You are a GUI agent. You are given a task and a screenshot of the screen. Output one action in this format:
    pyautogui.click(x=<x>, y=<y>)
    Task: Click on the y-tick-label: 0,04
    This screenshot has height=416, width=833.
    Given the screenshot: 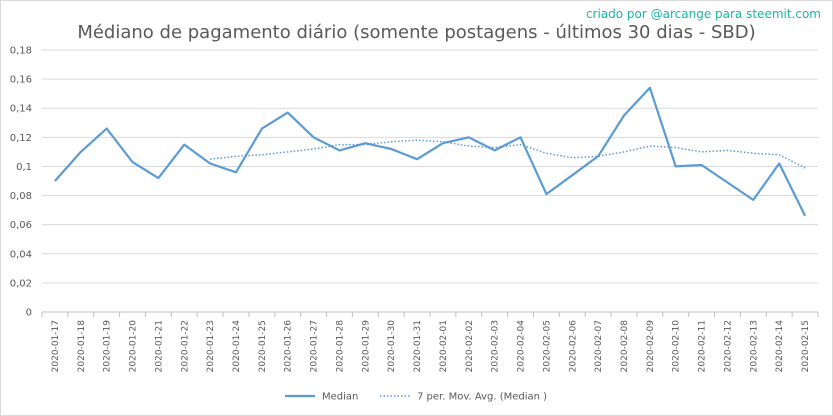 What is the action you would take?
    pyautogui.click(x=21, y=254)
    